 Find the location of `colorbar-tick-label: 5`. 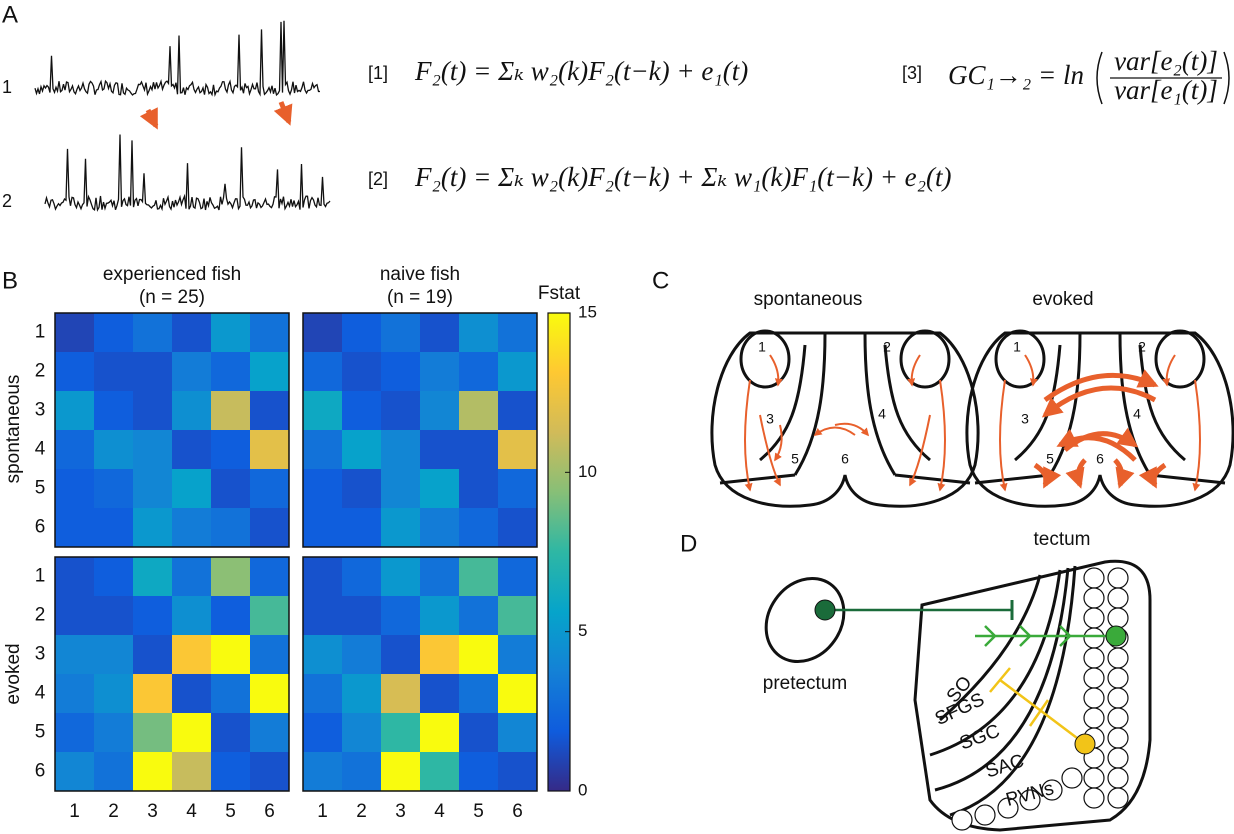

colorbar-tick-label: 5 is located at coordinates (582, 630).